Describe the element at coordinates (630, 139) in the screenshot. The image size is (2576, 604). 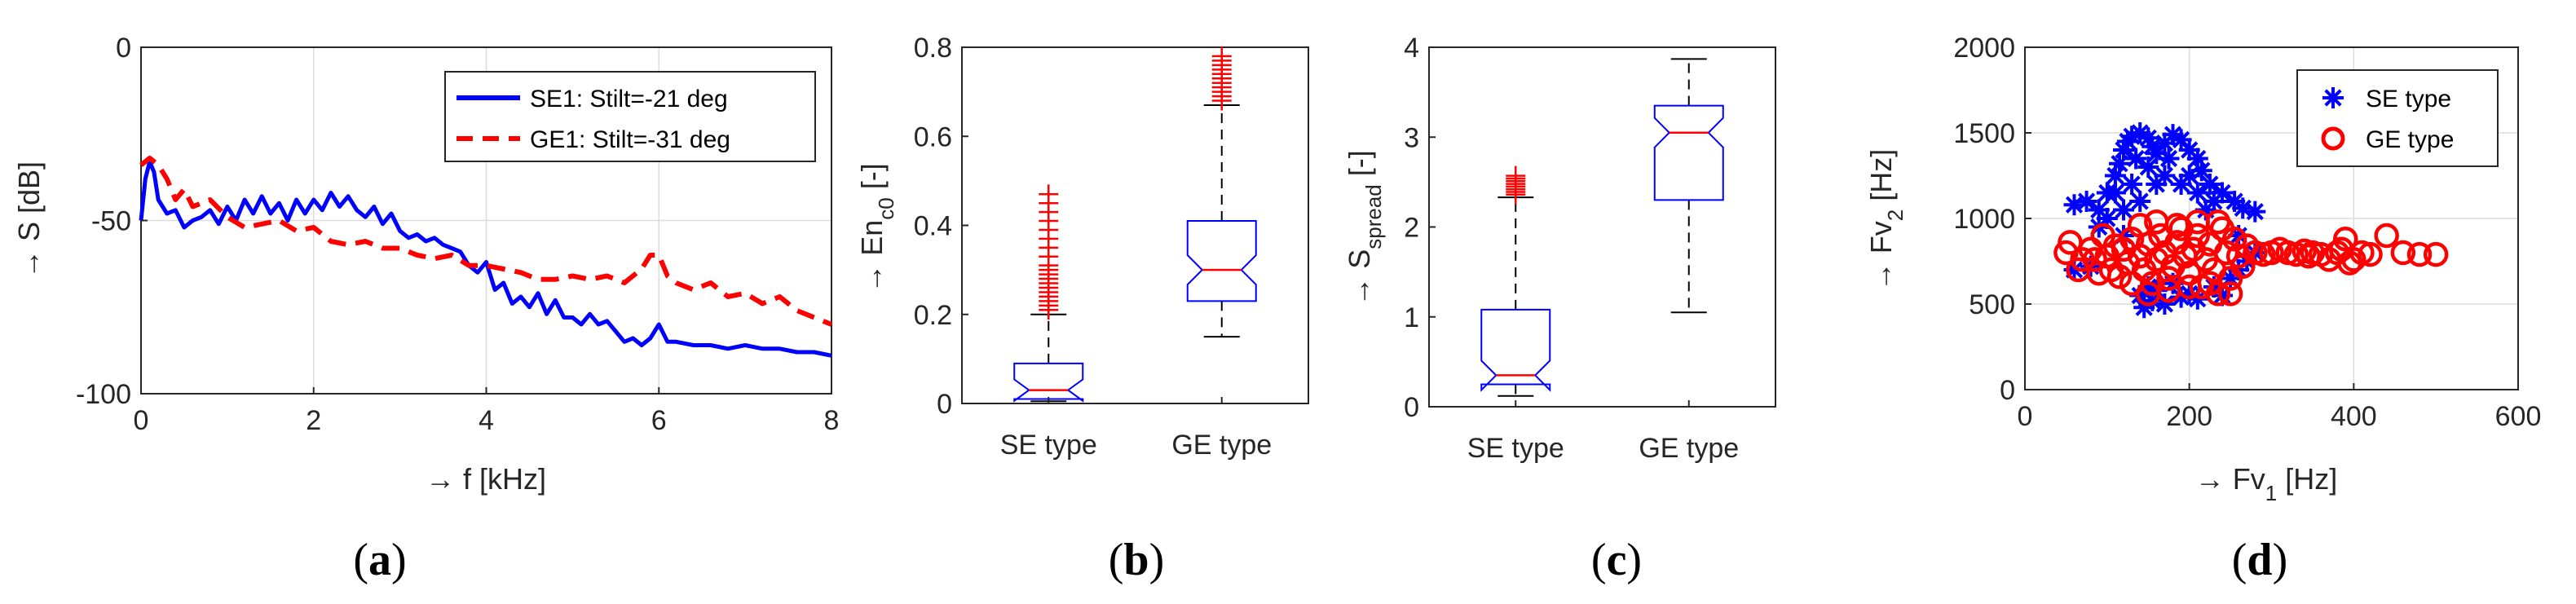
I see `legend-label-ge1: GE1: Stilt=-31 deg` at that location.